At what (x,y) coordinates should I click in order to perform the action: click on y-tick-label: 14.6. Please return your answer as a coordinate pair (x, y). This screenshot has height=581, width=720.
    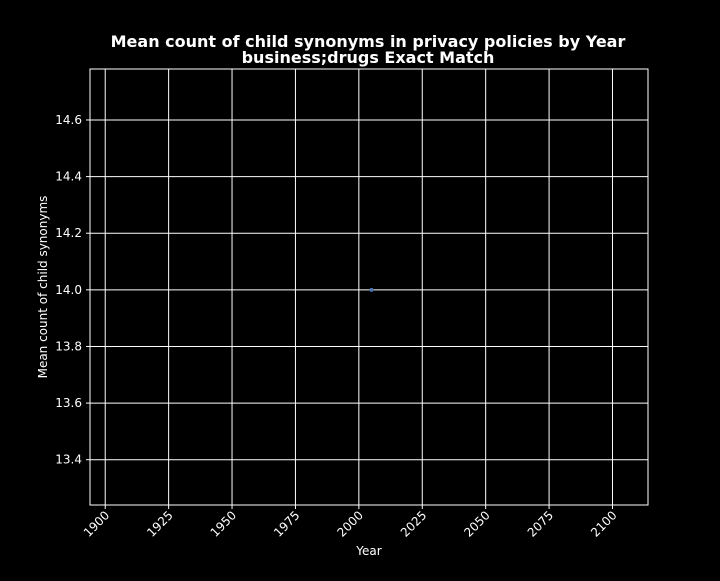
    Looking at the image, I should click on (68, 120).